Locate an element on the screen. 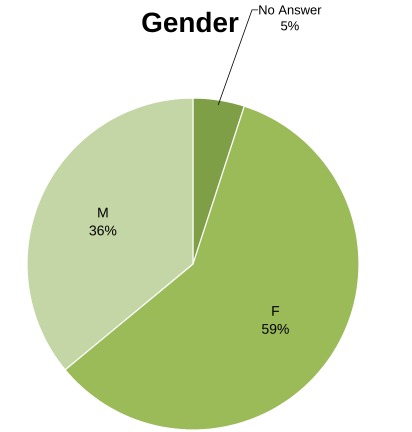  data-label: 59% is located at coordinates (275, 329).